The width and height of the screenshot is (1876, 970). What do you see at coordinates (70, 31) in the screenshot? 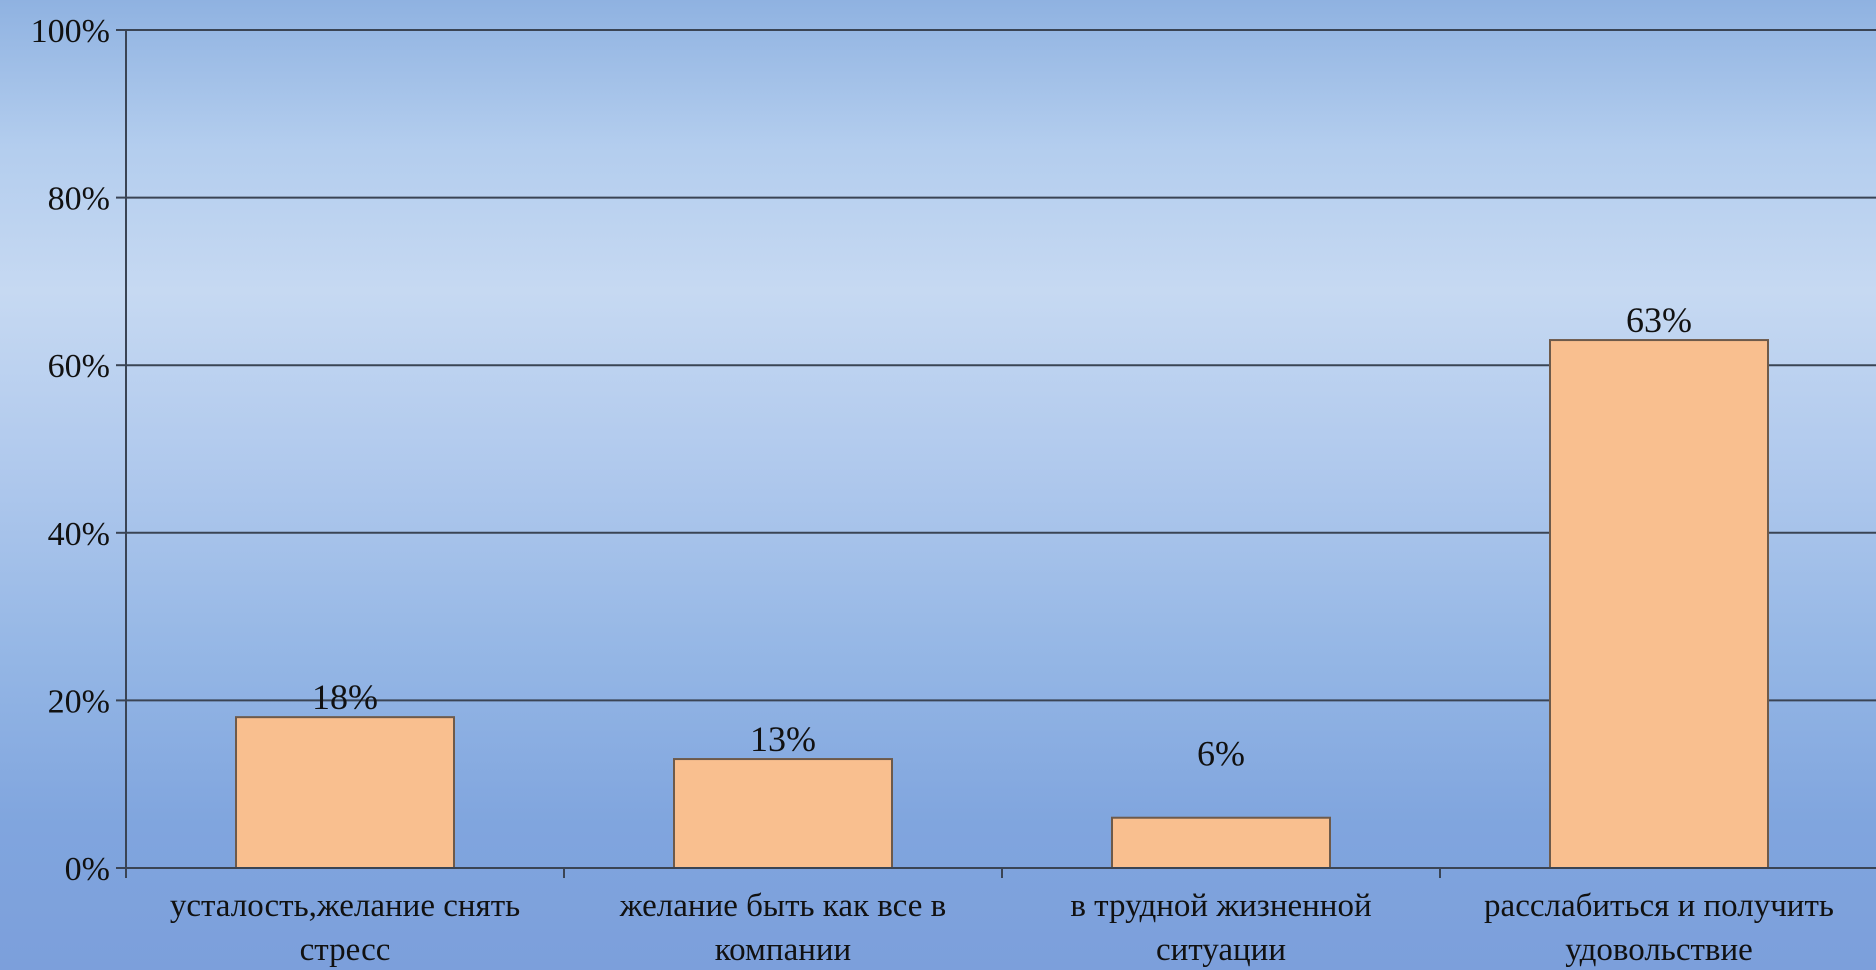
I see `y-tick-label: 100%` at bounding box center [70, 31].